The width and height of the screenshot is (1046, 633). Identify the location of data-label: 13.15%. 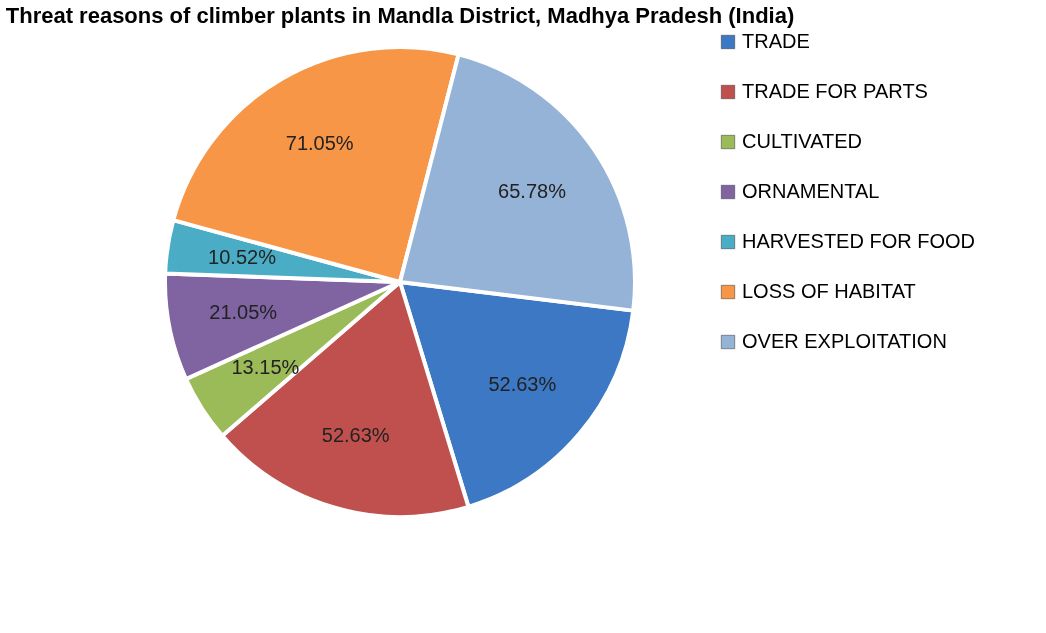
(265, 367).